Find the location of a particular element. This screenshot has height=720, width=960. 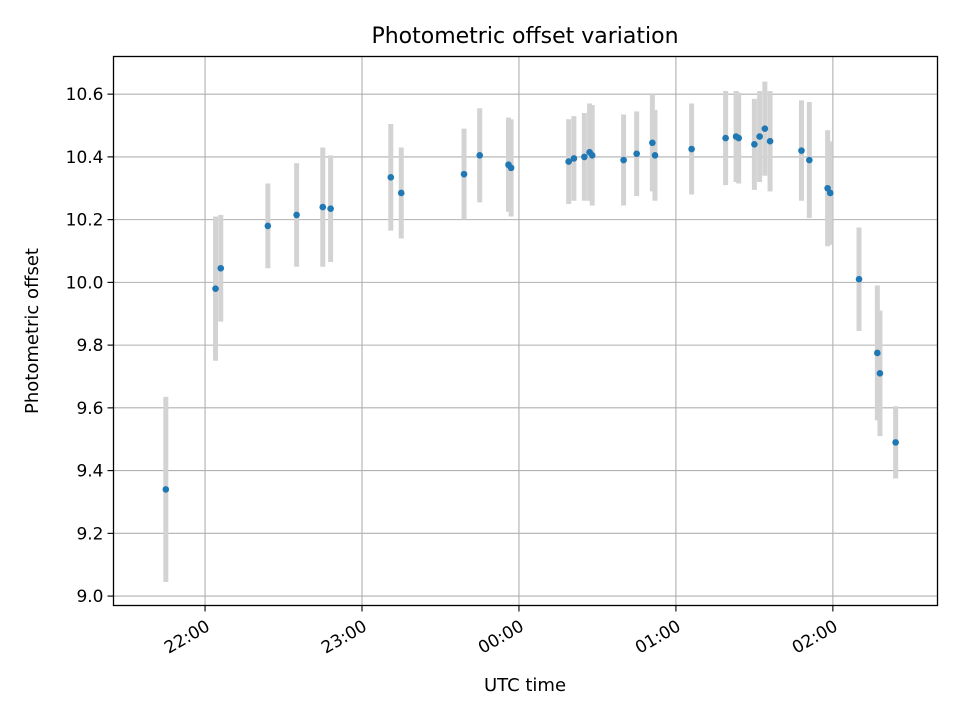

y-tick-label: 9.6 is located at coordinates (89, 409).